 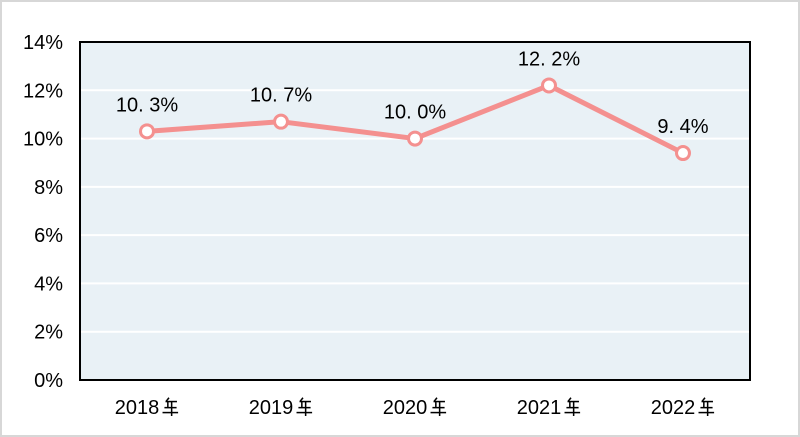 What do you see at coordinates (43, 91) in the screenshot?
I see `y-axis-tick-label: 12%` at bounding box center [43, 91].